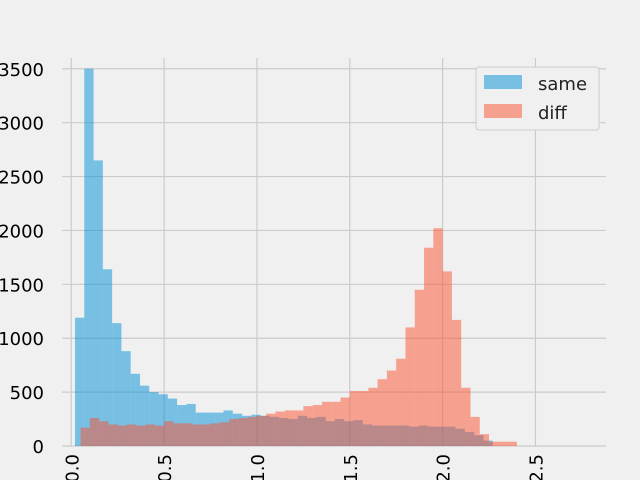 The image size is (640, 480). Describe the element at coordinates (22, 231) in the screenshot. I see `y-tick-label: 2000` at that location.